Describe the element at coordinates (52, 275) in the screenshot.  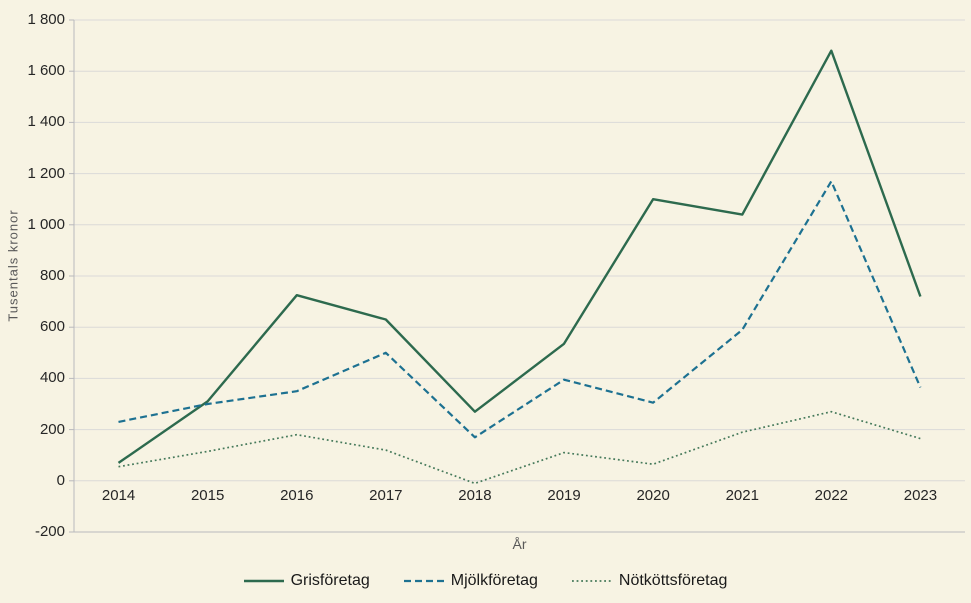
I see `y-tick-label: 800` at that location.